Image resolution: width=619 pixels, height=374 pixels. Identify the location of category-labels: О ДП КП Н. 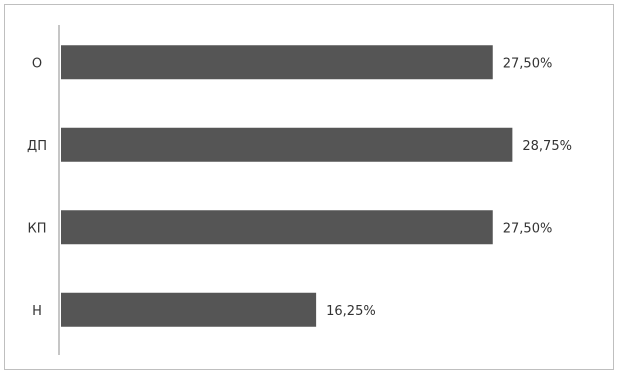
(37, 187).